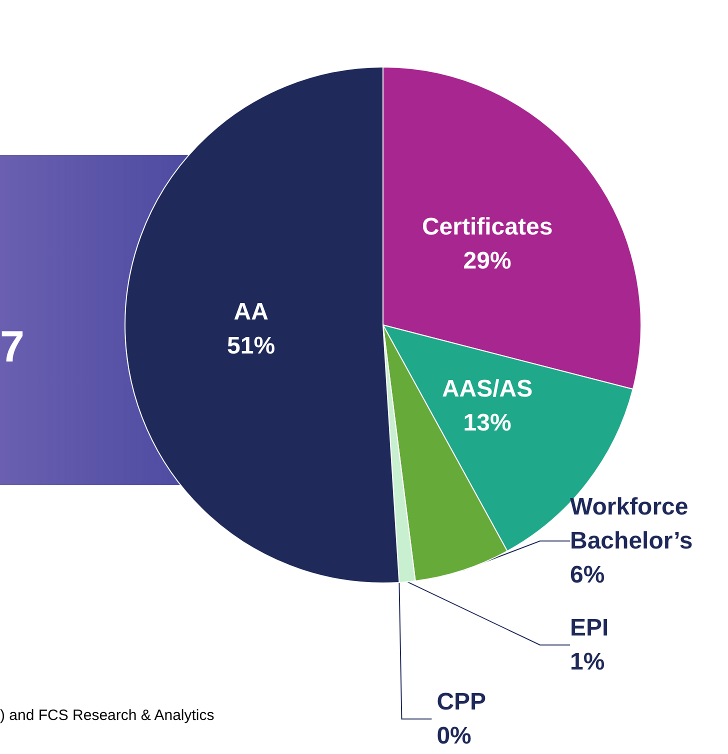 This screenshot has width=728, height=754. I want to click on slice-label: AAS/AS, so click(487, 388).